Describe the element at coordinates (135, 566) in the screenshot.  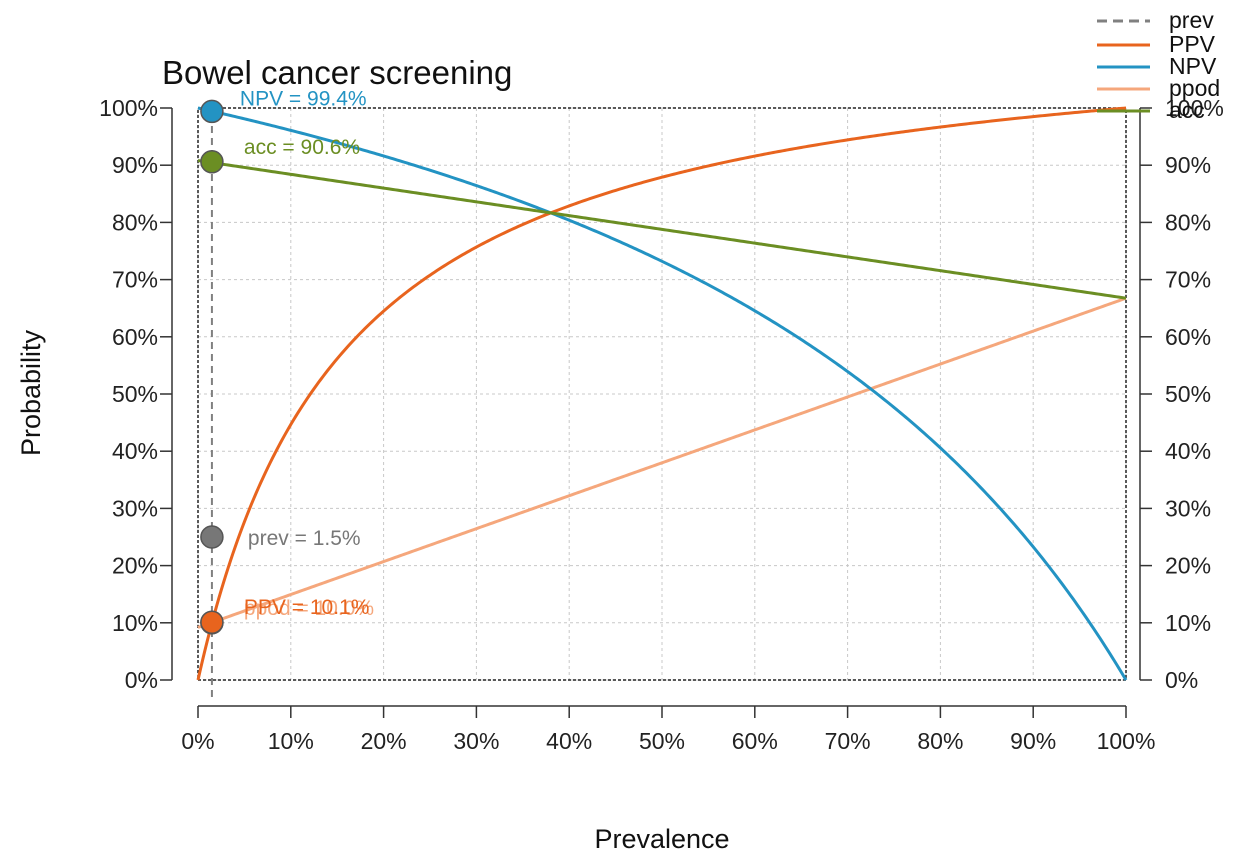
I see `y-tick-label-left: 20%` at that location.